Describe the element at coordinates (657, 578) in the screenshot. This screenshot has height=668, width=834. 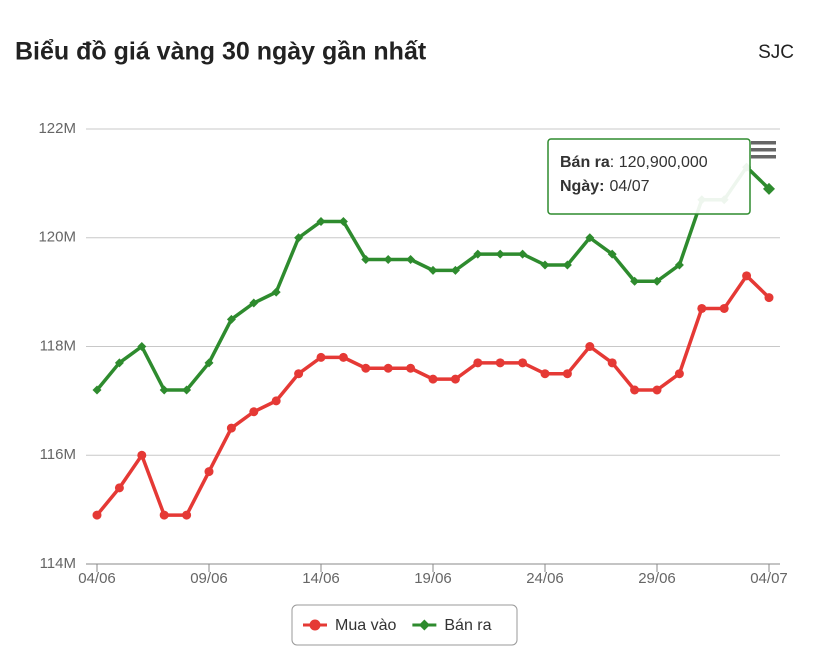
I see `x-tick-label: 29/06` at that location.